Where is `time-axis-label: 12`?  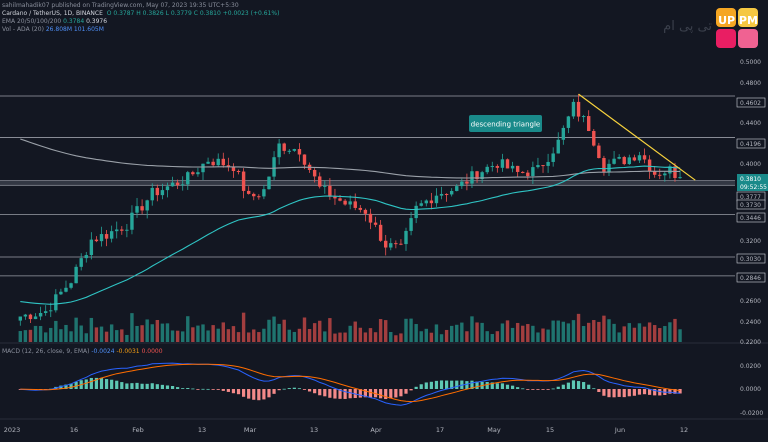
time-axis-label: 12 is located at coordinates (684, 430).